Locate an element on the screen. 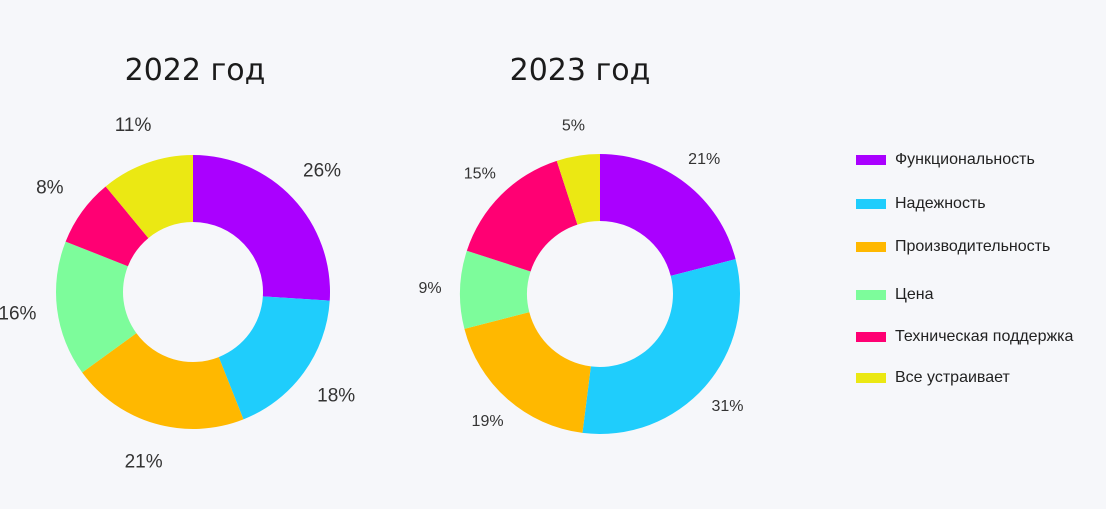 The width and height of the screenshot is (1106, 509). legend-item-satisfied: Все устраивает is located at coordinates (933, 378).